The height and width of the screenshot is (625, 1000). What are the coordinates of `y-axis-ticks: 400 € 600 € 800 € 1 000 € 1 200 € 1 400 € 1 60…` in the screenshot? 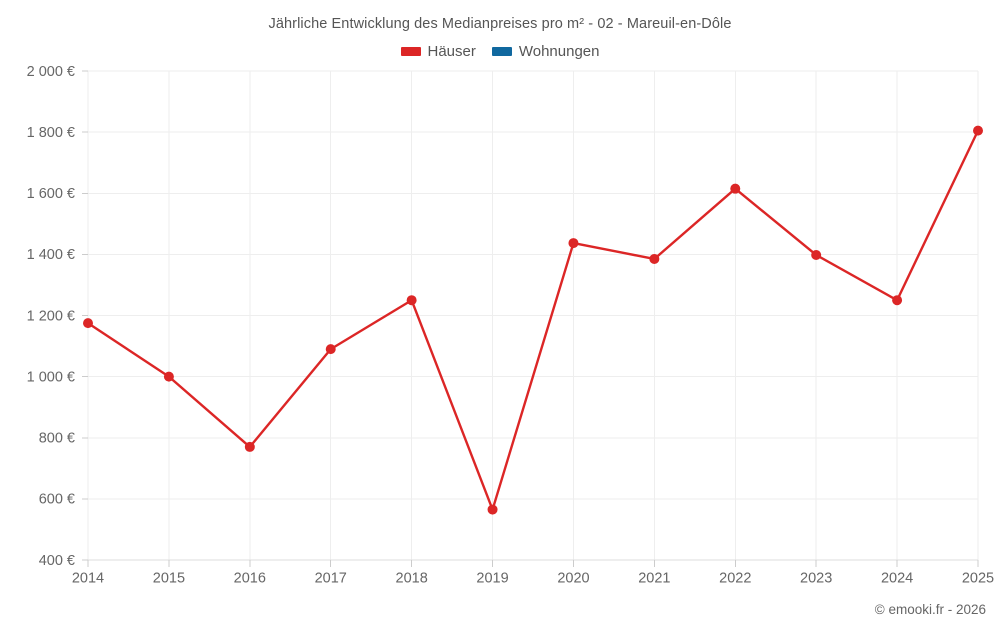 It's located at (57, 316).